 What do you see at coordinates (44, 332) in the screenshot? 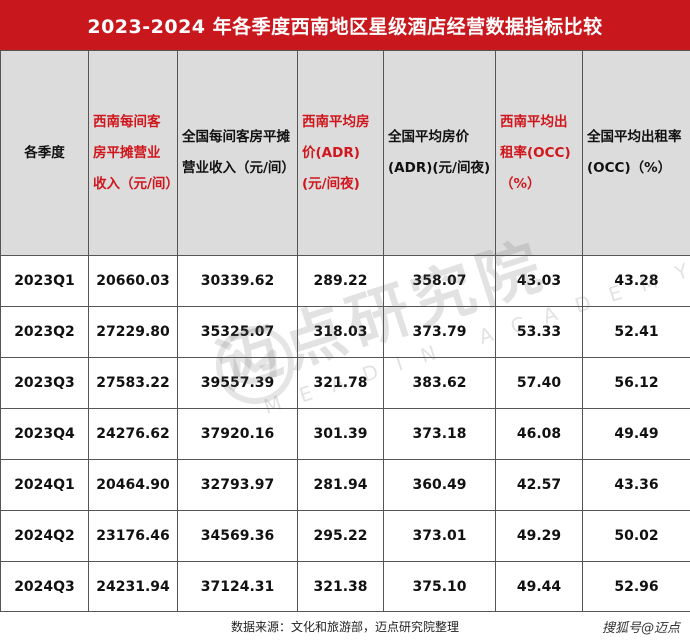
I see `cell-quarter: 2023Q2` at bounding box center [44, 332].